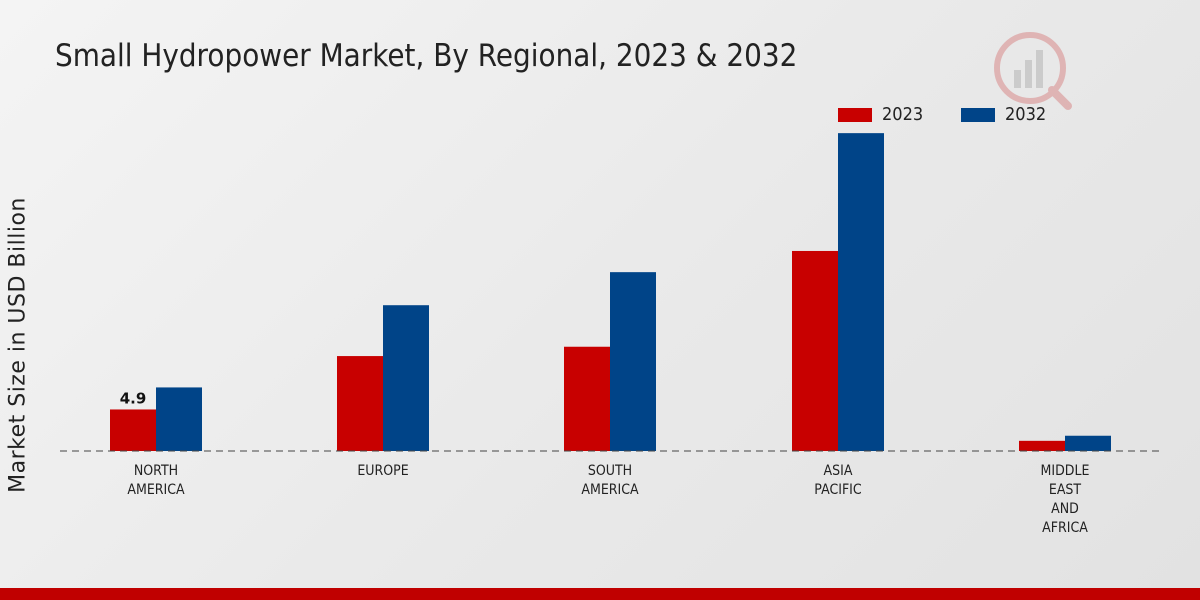 The width and height of the screenshot is (1200, 600). Describe the element at coordinates (600, 594) in the screenshot. I see `footer-bar` at that location.